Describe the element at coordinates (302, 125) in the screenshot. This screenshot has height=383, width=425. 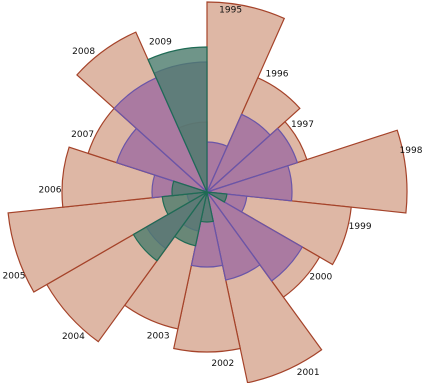
I see `category-label-1997: 1997` at that location.